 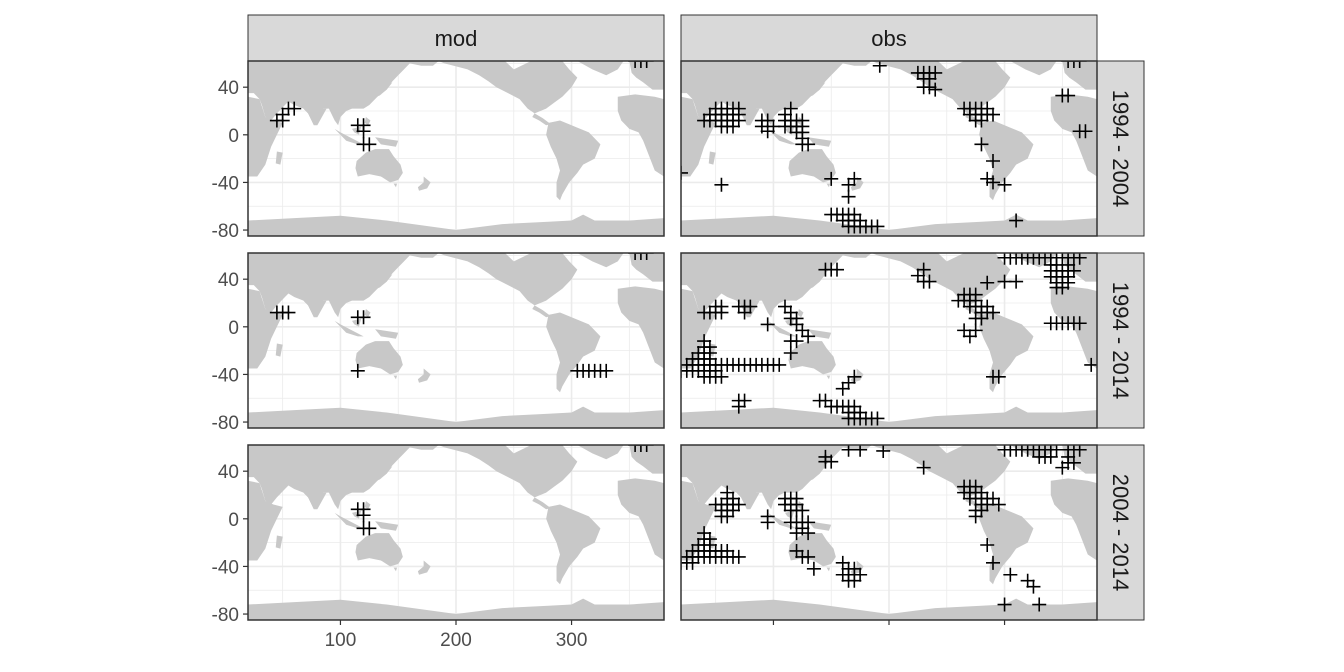 I want to click on x-tick-label: 100, so click(x=341, y=640).